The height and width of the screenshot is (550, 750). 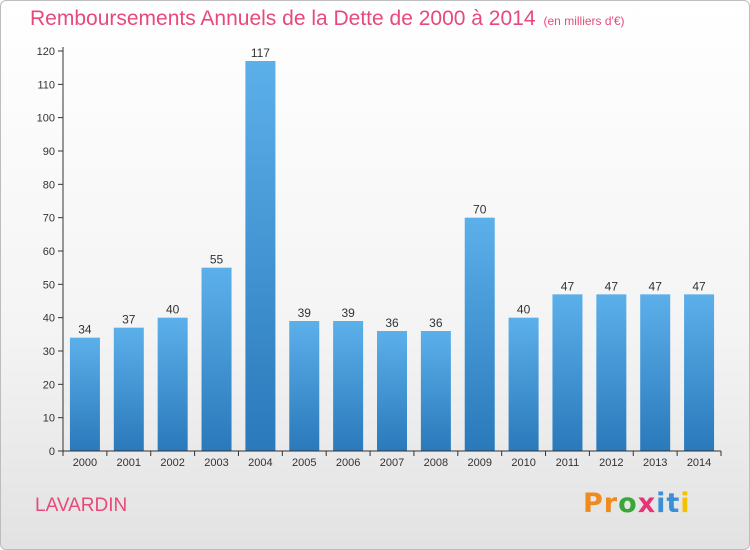 I want to click on bar-2003, so click(x=216, y=359).